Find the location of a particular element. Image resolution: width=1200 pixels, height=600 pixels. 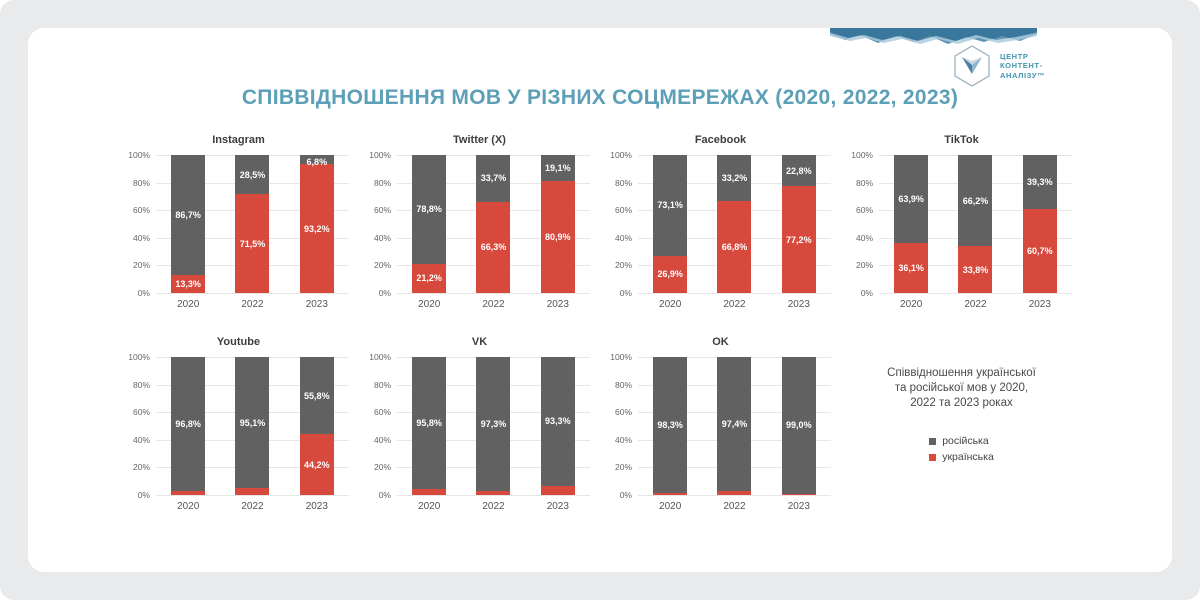

bar-value-label: 44,2% is located at coordinates (317, 464).